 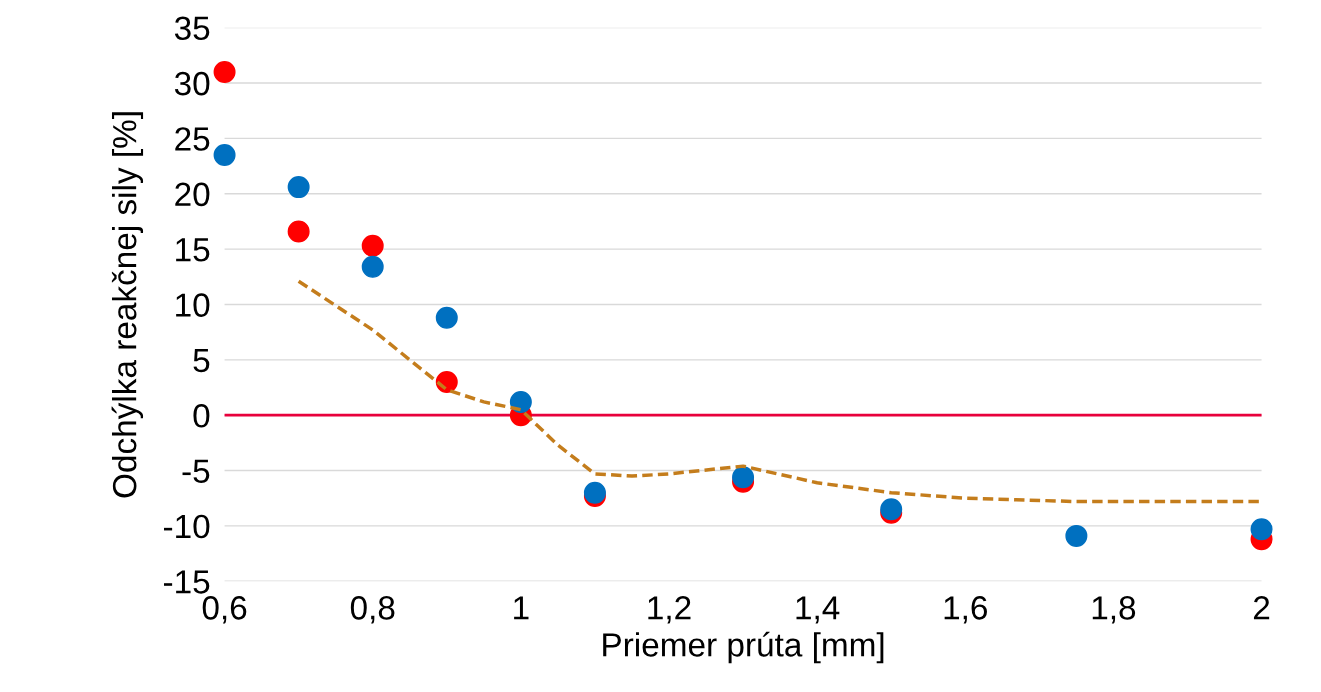 What do you see at coordinates (1114, 610) in the screenshot?
I see `x-tick-label: 1,8` at bounding box center [1114, 610].